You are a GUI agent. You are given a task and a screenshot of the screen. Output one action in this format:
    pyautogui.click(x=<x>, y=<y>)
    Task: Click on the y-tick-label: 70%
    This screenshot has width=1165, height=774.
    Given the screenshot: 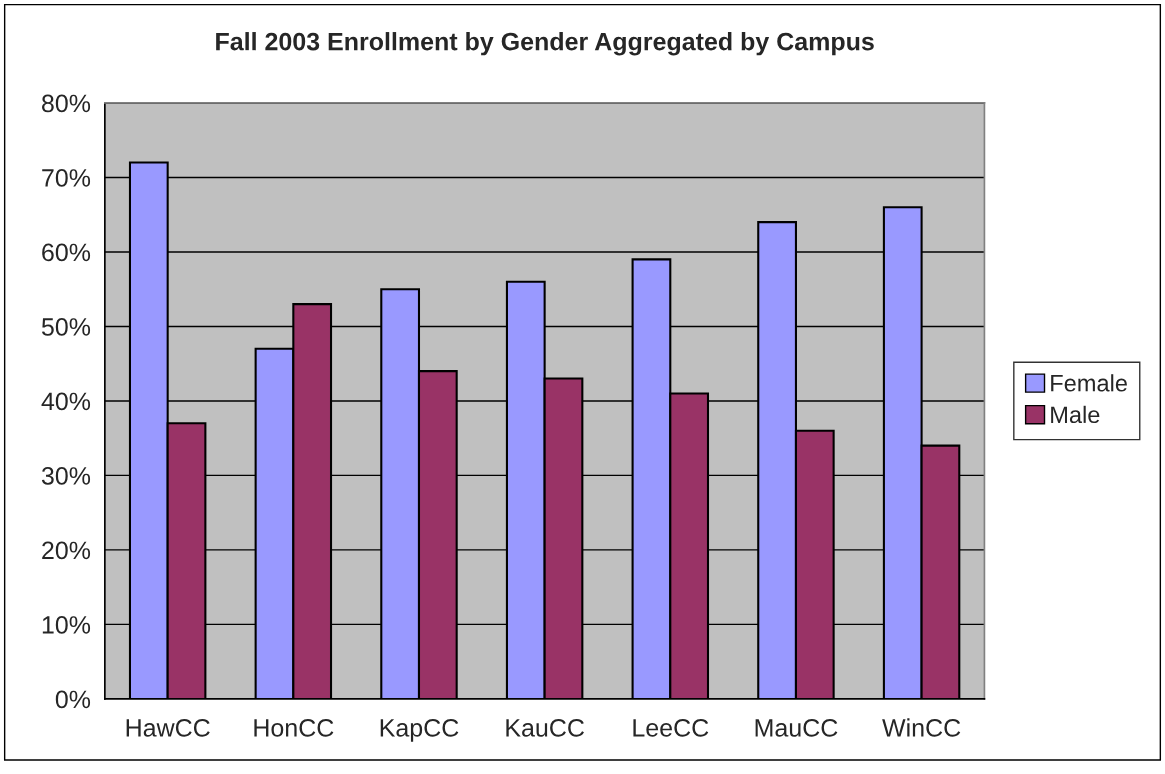 What is the action you would take?
    pyautogui.click(x=66, y=178)
    